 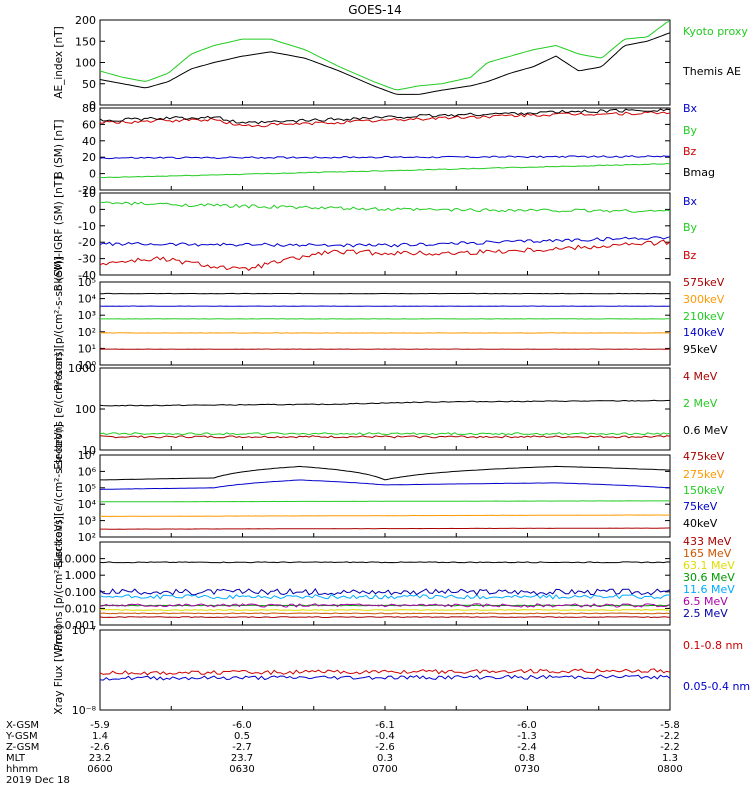 I want to click on y-axis-label: AE_index [nT], so click(x=59, y=62).